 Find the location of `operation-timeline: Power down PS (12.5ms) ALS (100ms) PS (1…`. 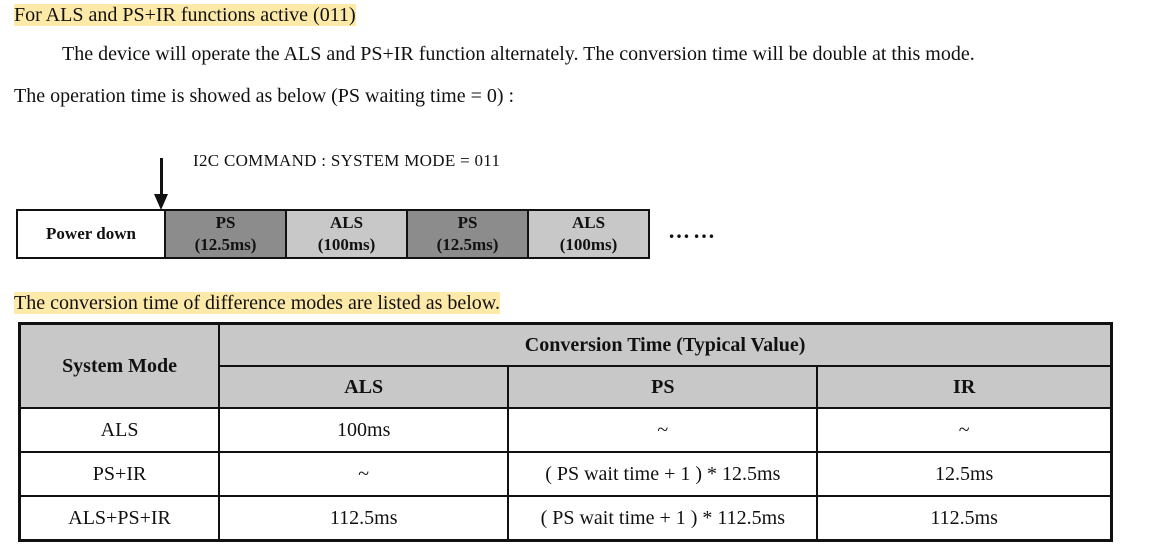

operation-timeline: Power down PS (12.5ms) ALS (100ms) PS (1… is located at coordinates (333, 234).